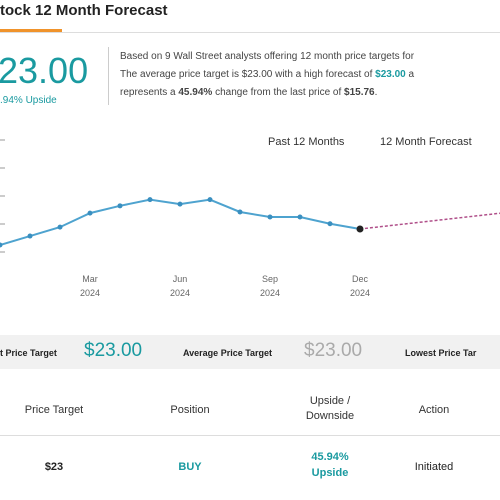 This screenshot has width=500, height=500. I want to click on legend-label: 12 Month Forecast, so click(426, 142).